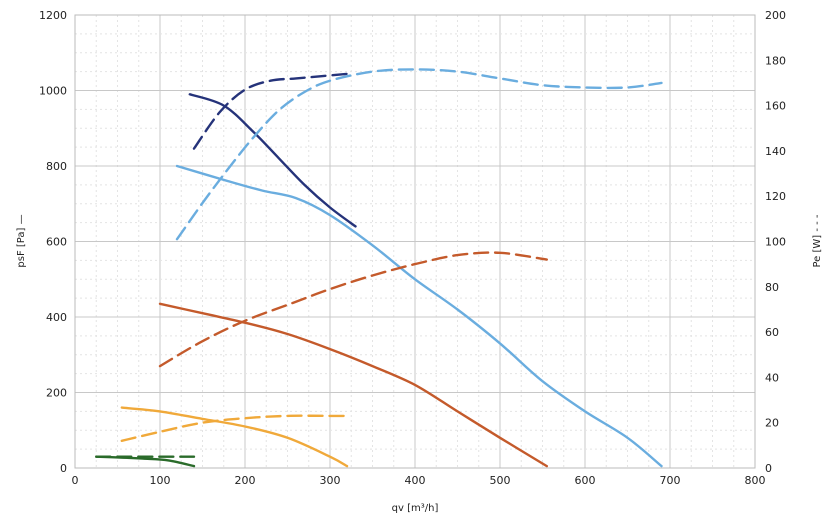 The height and width of the screenshot is (517, 833). What do you see at coordinates (775, 106) in the screenshot?
I see `y-right-tick-label: 160` at bounding box center [775, 106].